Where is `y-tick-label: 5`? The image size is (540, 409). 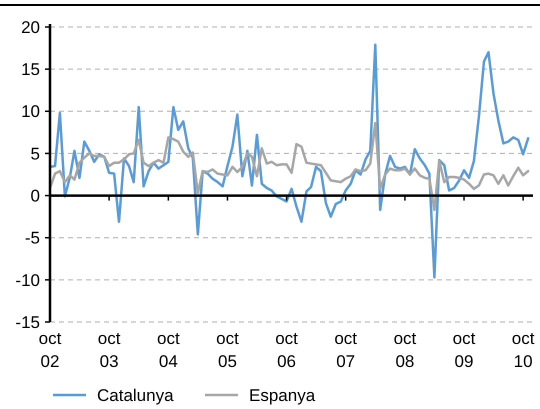
y-tick-label: 5 is located at coordinates (35, 154).